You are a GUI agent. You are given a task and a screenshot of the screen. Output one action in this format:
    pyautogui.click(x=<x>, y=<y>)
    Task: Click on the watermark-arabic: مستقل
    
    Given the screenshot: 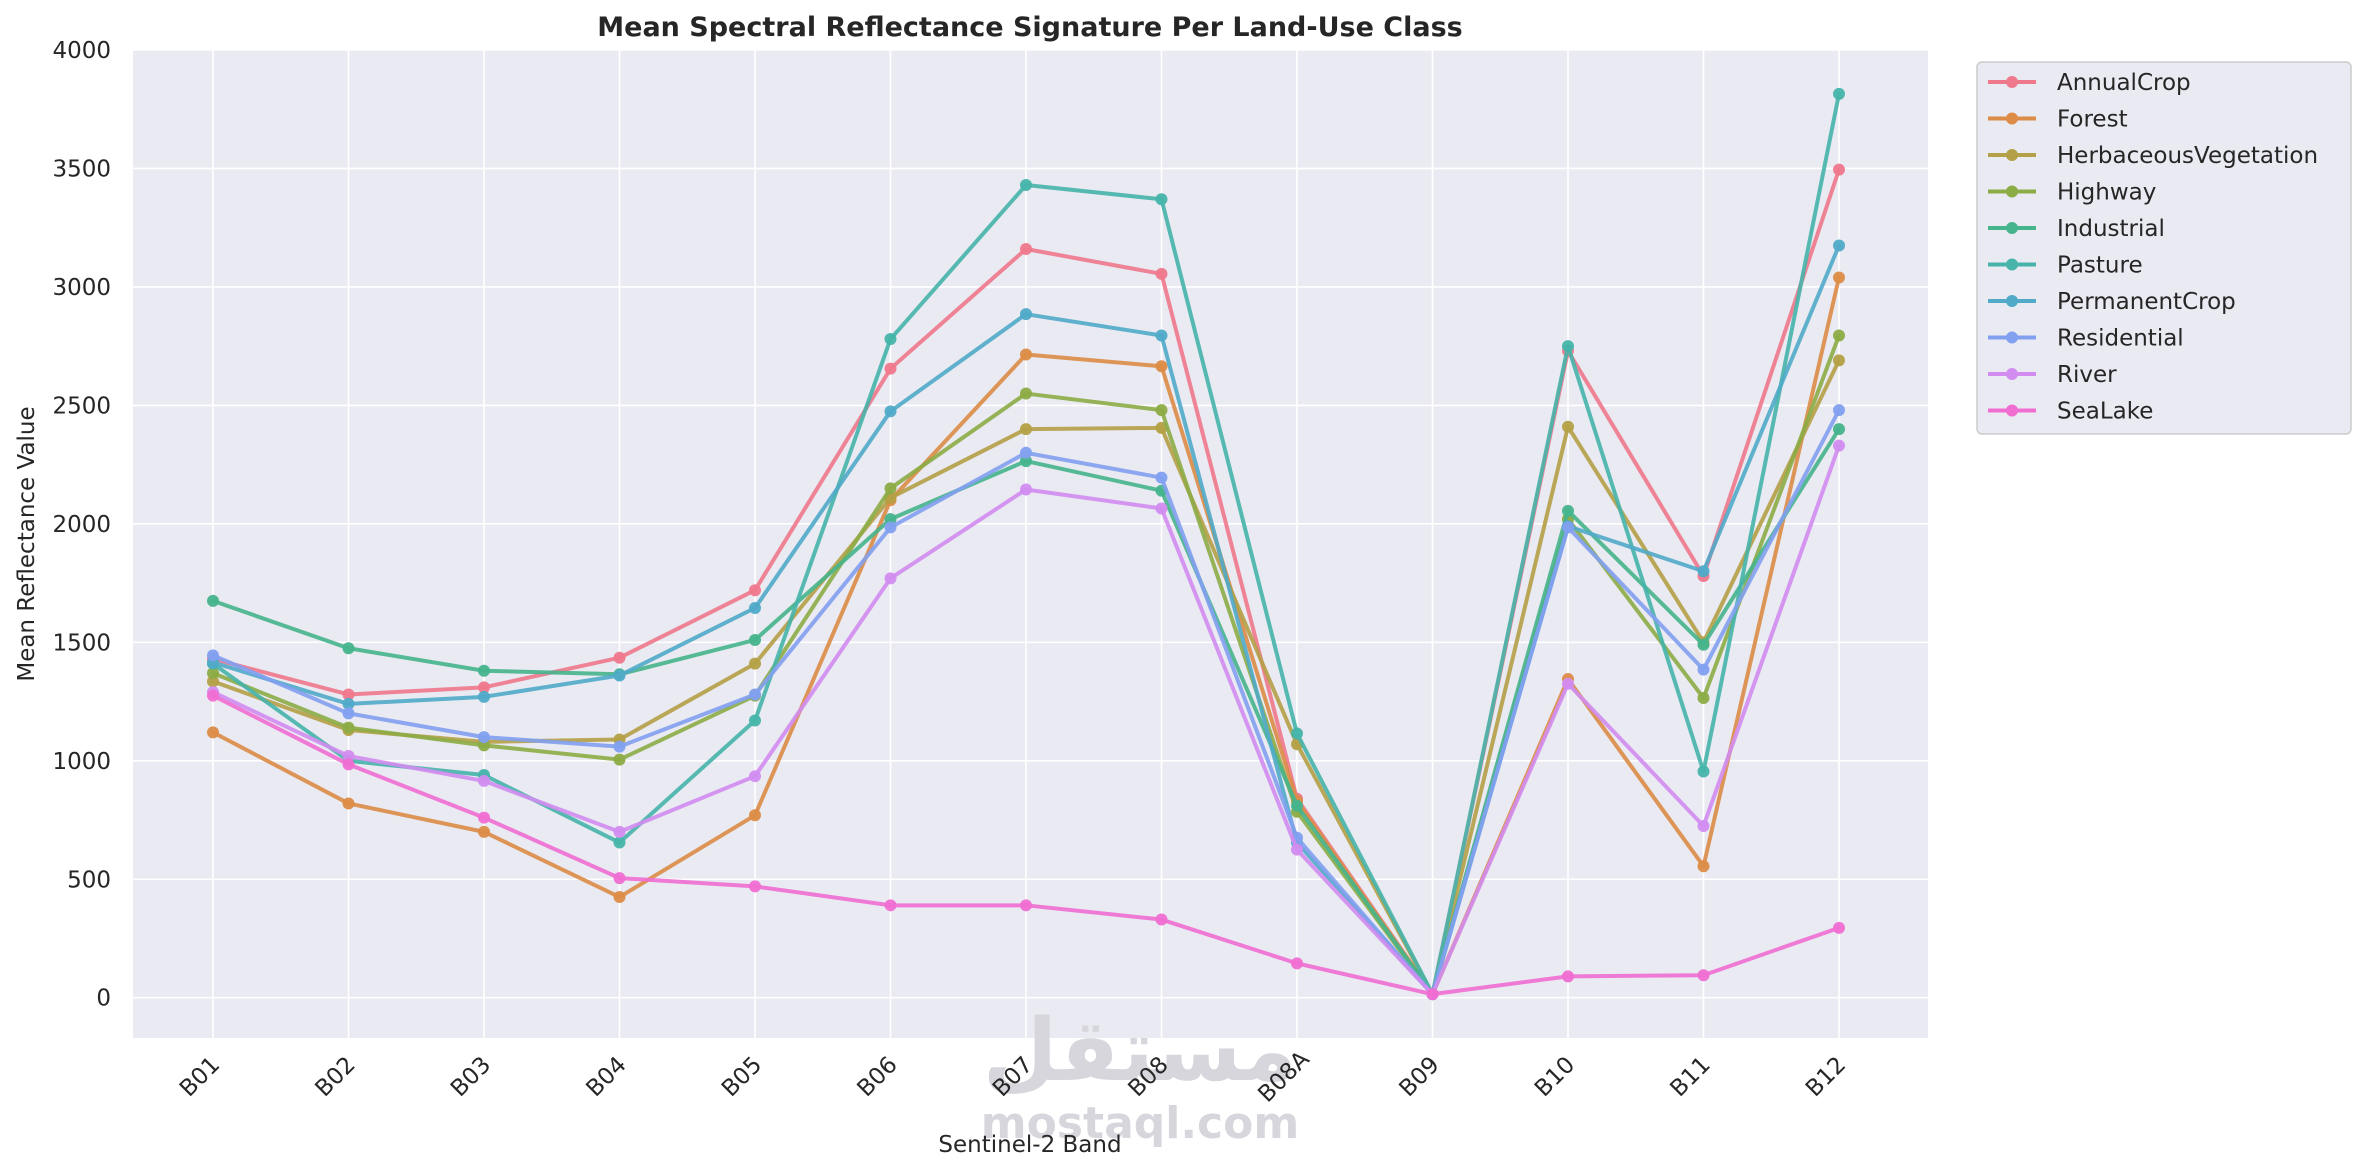 What is the action you would take?
    pyautogui.click(x=1140, y=1051)
    